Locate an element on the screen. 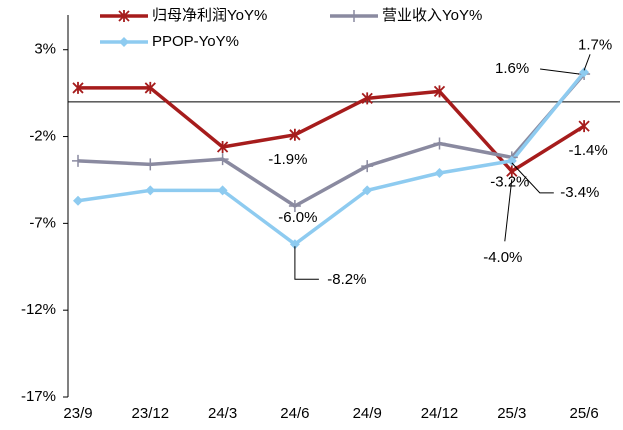 This screenshot has width=623, height=430. x-tick-label: 24/12 is located at coordinates (440, 413).